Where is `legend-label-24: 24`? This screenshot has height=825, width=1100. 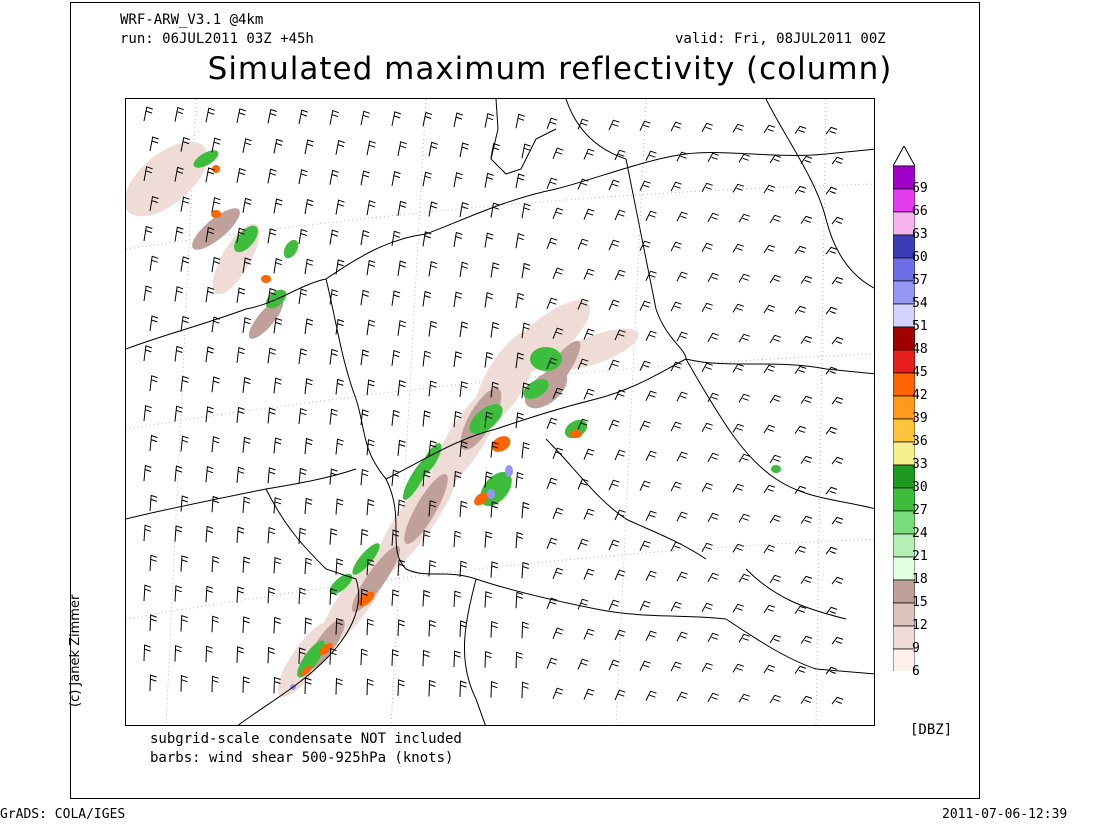
legend-label-24: 24 is located at coordinates (920, 533).